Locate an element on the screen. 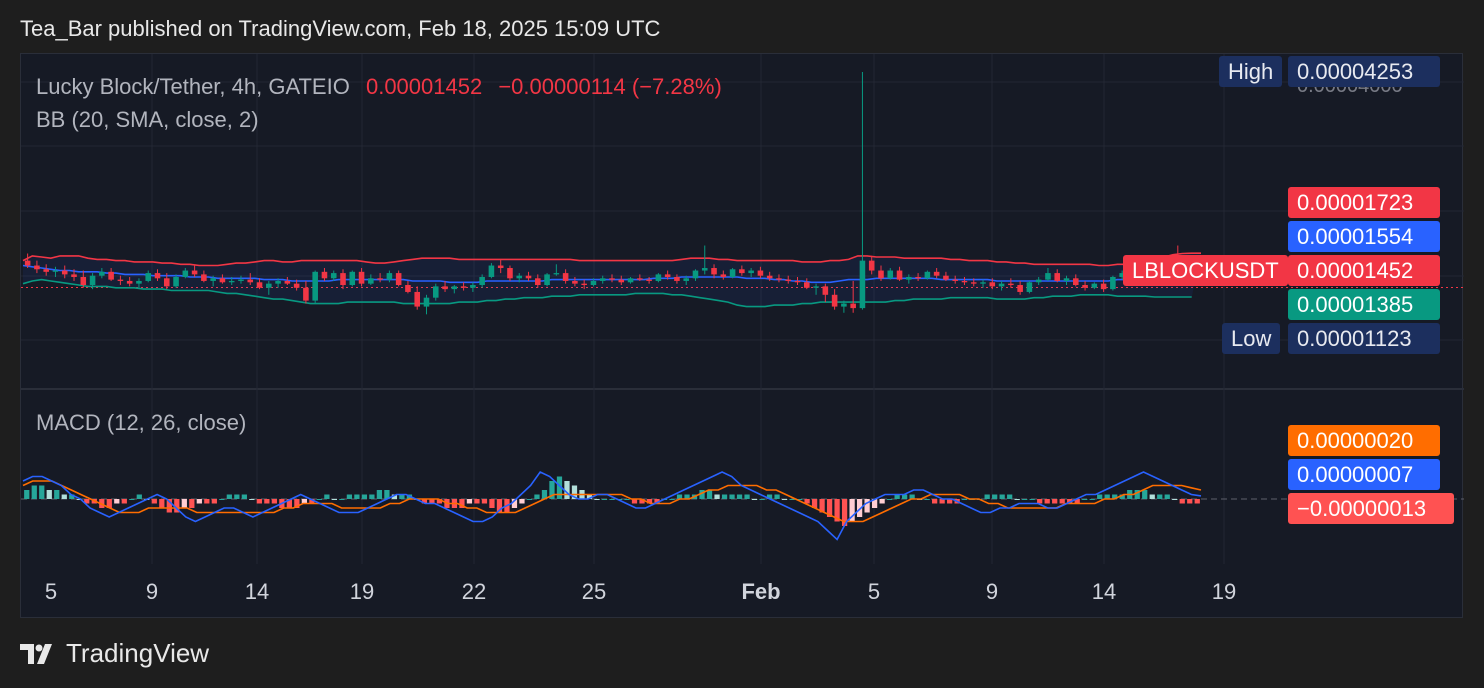 This screenshot has width=1484, height=688. x-tick-label: 14 is located at coordinates (257, 591).